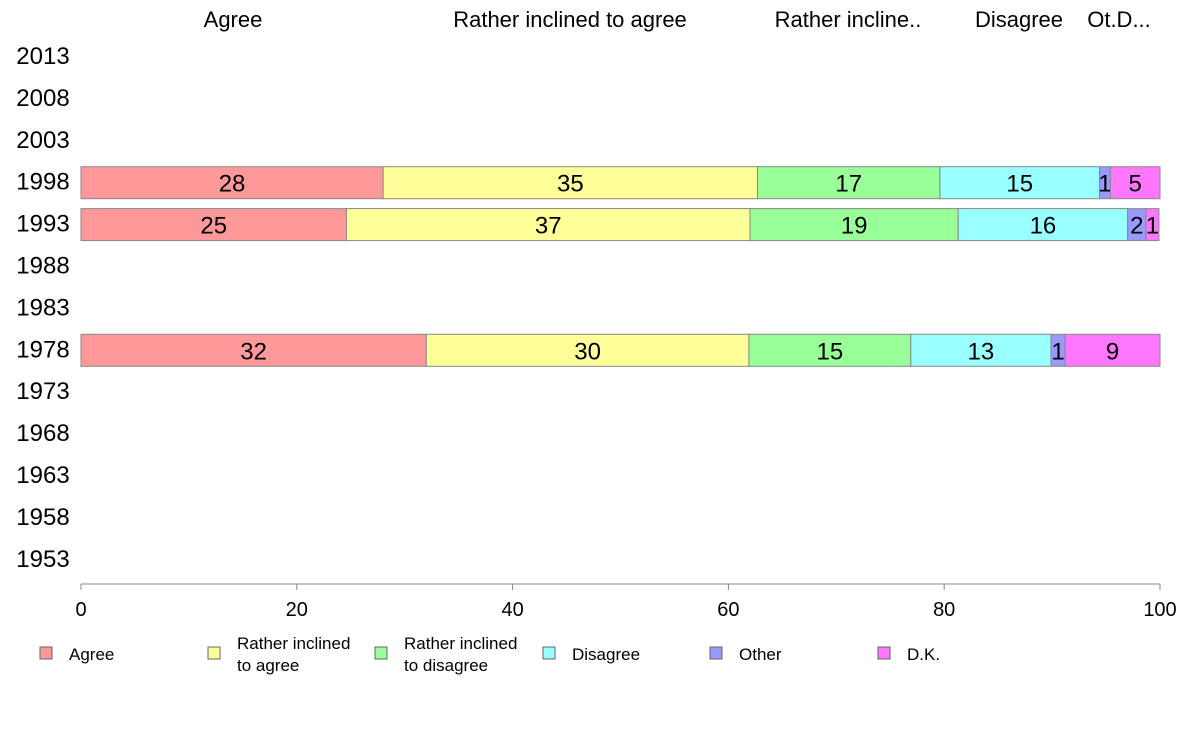 Image resolution: width=1188 pixels, height=736 pixels. I want to click on x-tick-label-100: 100, so click(1159, 610).